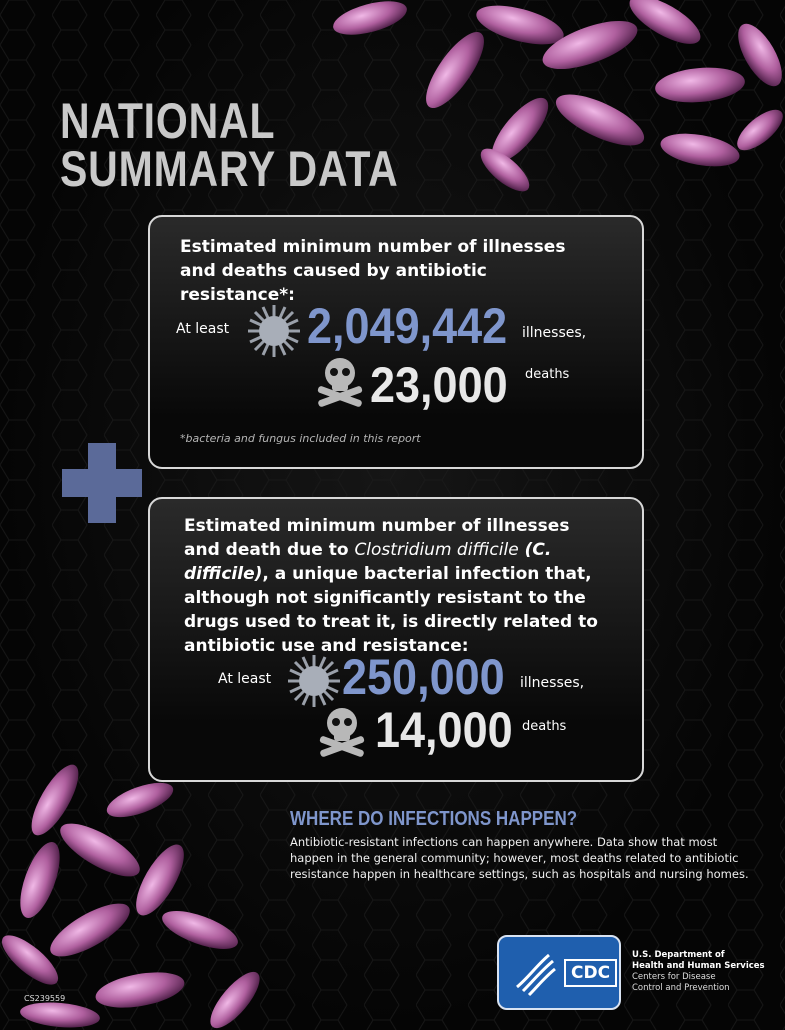 The width and height of the screenshot is (785, 1030). What do you see at coordinates (674, 977) in the screenshot?
I see `department-line: Centers for Disease` at bounding box center [674, 977].